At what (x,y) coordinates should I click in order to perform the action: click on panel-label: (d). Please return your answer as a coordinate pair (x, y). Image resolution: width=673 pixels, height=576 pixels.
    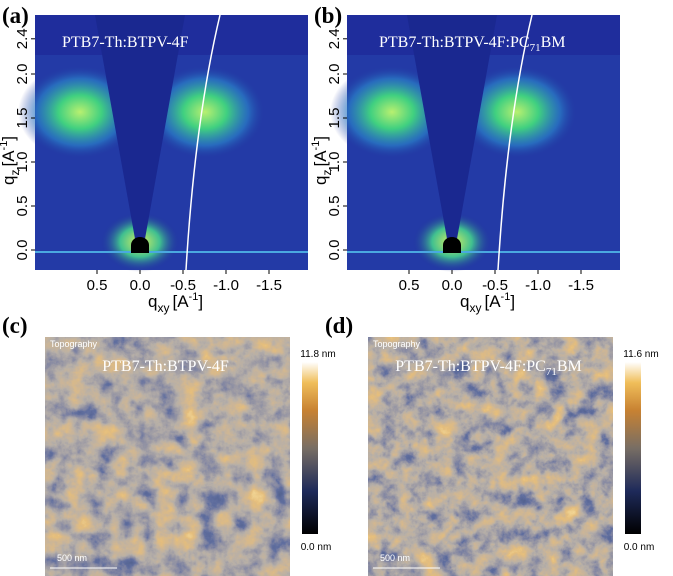
    Looking at the image, I should click on (339, 325).